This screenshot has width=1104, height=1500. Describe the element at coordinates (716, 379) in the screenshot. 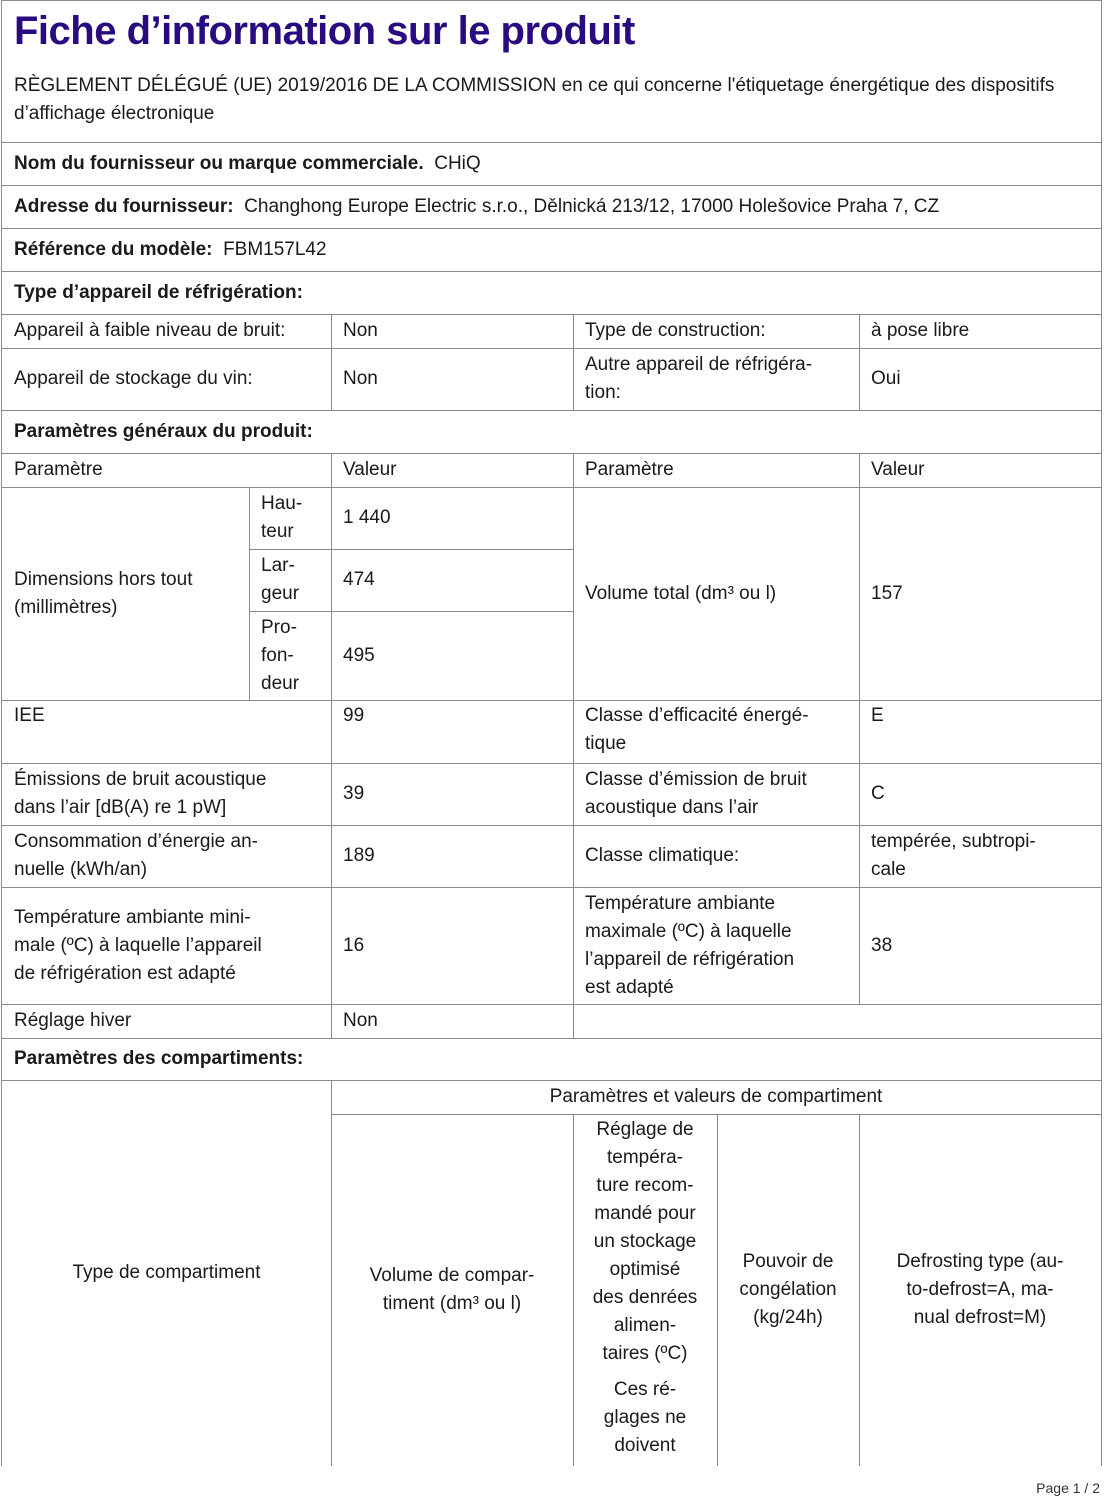

I see `other-label: Autre appareil de réfrigéra- tion:` at that location.